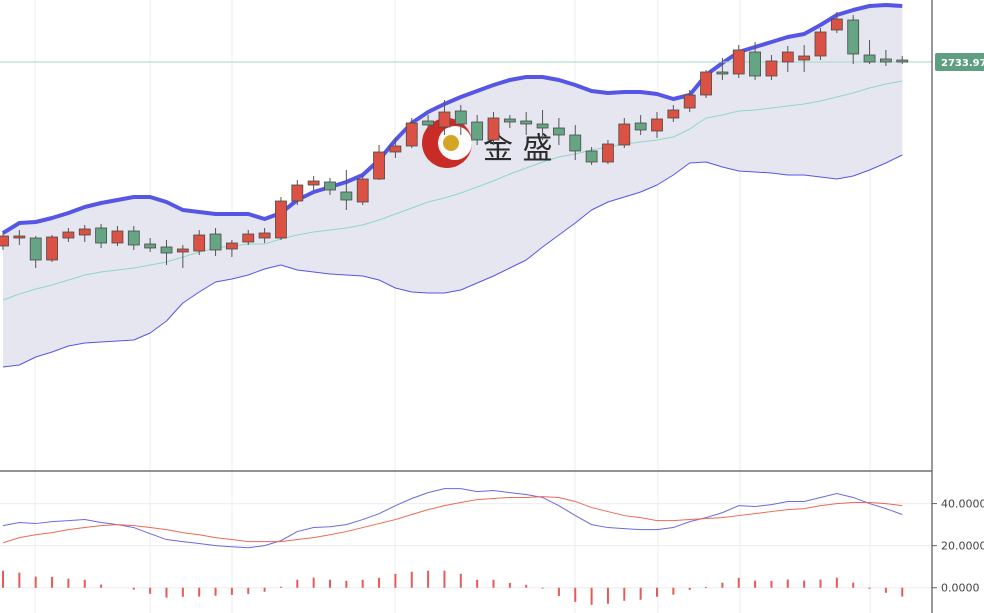 This screenshot has width=984, height=613. I want to click on watermark-logo, so click(451, 143).